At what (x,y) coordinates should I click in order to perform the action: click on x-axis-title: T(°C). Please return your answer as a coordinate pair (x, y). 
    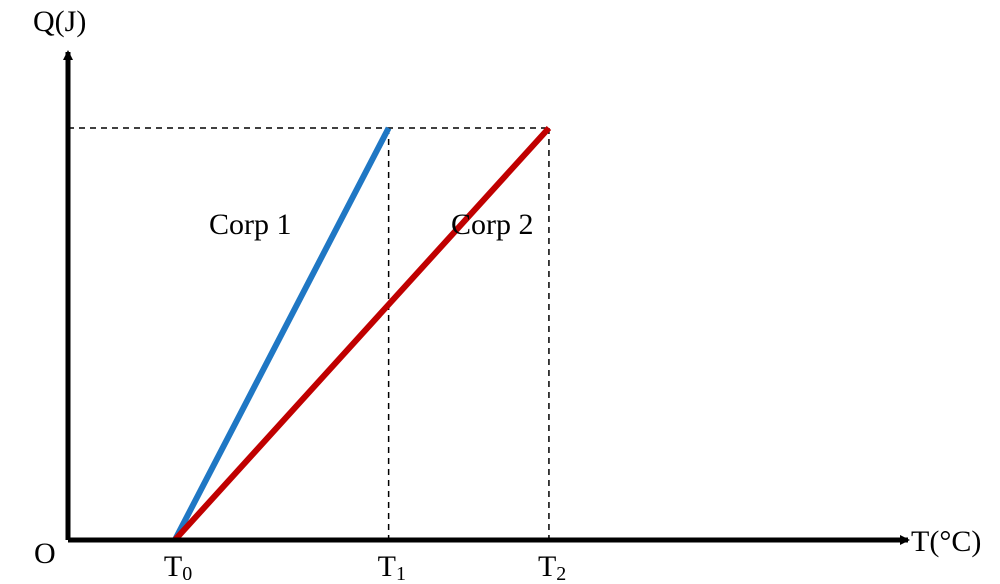
    Looking at the image, I should click on (946, 541).